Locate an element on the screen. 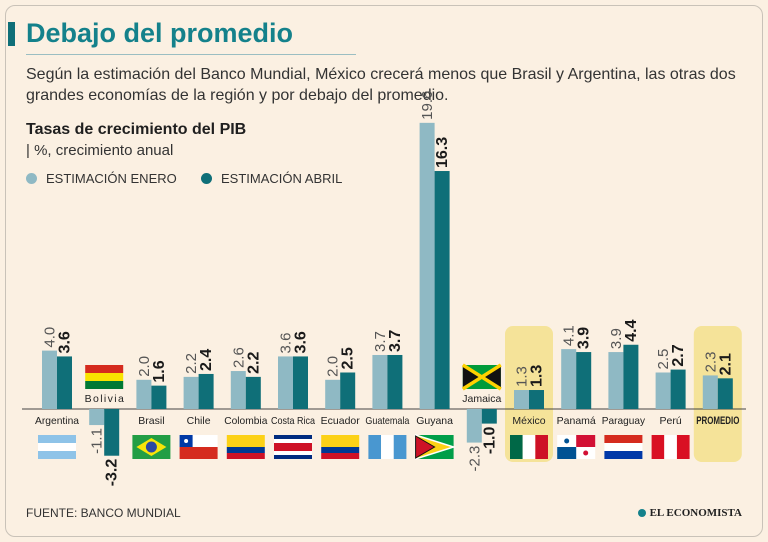 This screenshot has width=768, height=542. legend-label-abril: ESTIMACIÓN ABRIL is located at coordinates (282, 178).